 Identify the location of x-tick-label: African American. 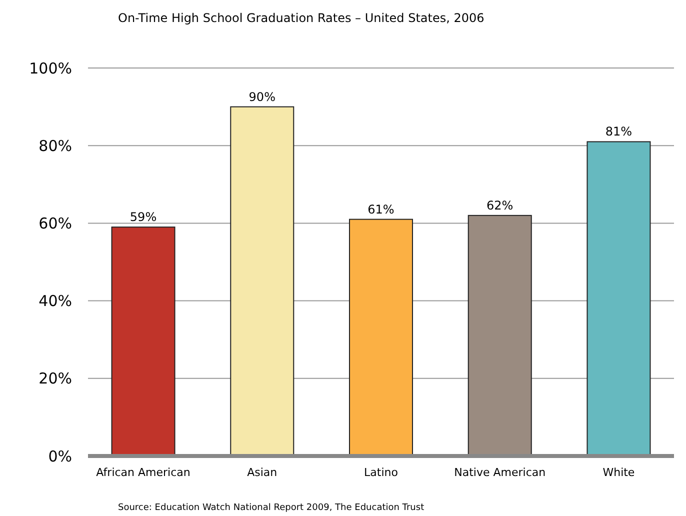
(143, 472).